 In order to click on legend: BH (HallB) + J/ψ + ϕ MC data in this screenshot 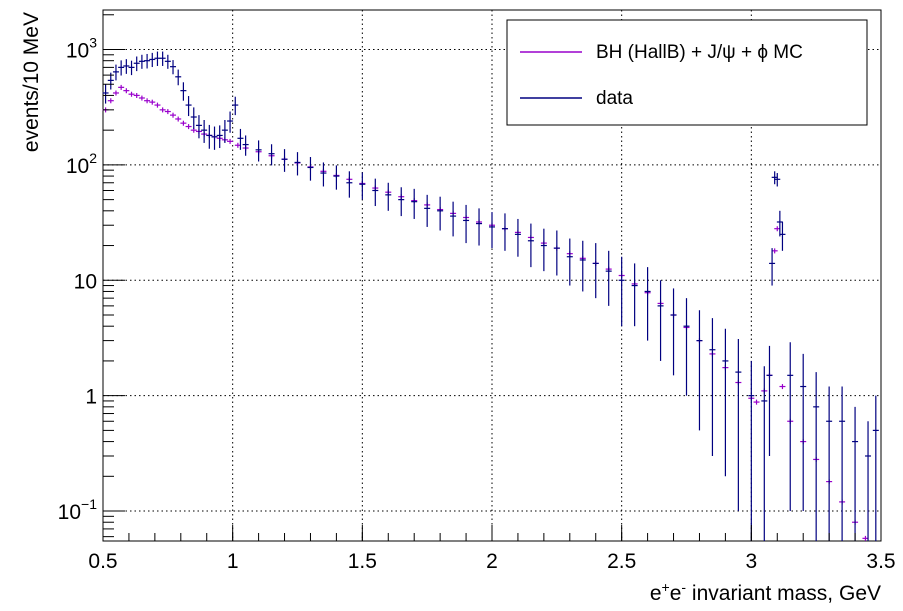, I will do `click(687, 72)`.